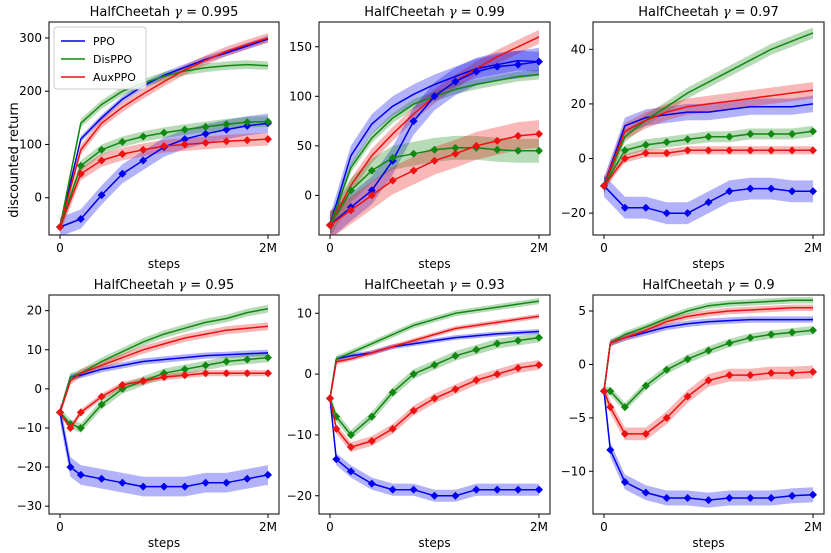 The width and height of the screenshot is (831, 553). I want to click on y-tick-label: 100, so click(30, 144).